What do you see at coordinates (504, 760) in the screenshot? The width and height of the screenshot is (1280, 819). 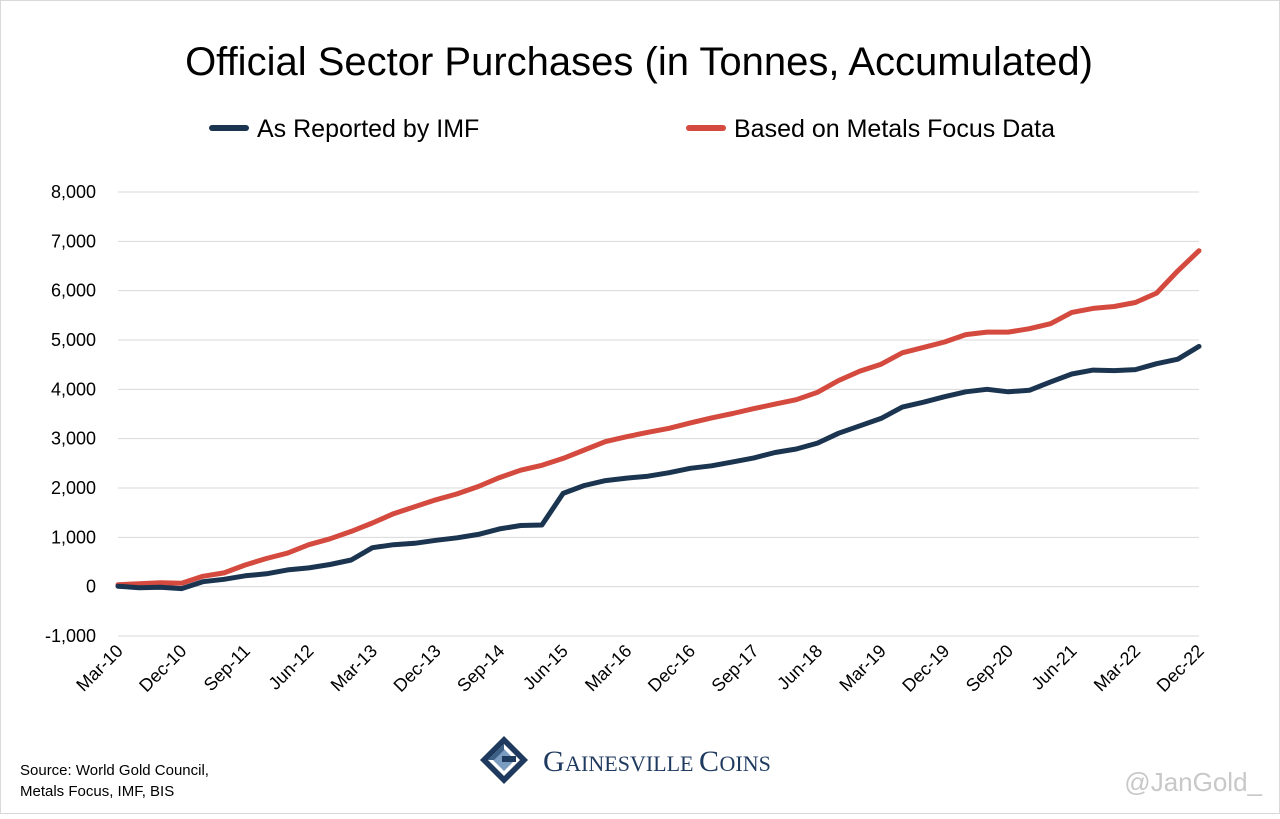 I see `gainesville-coins-logo-icon` at bounding box center [504, 760].